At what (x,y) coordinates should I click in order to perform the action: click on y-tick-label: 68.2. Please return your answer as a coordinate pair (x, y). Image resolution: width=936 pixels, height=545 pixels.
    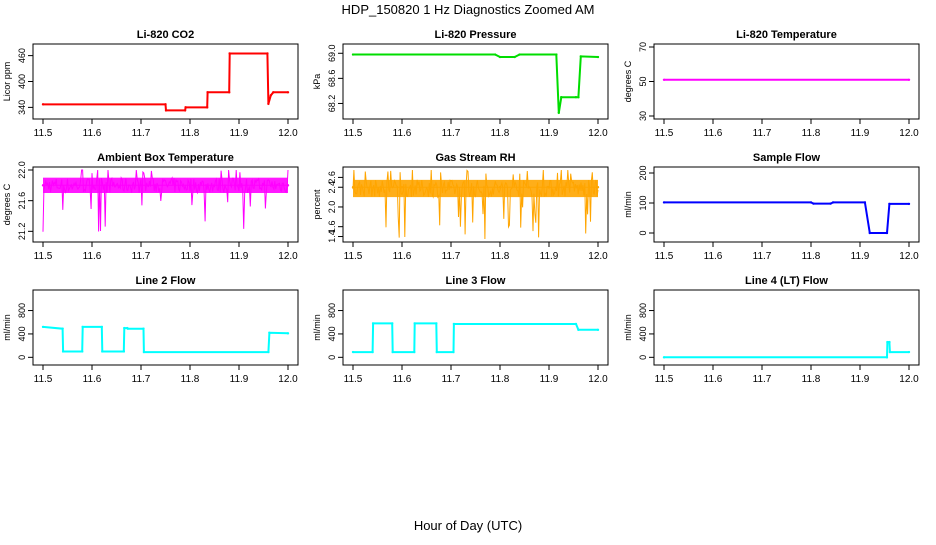
    Looking at the image, I should click on (332, 104).